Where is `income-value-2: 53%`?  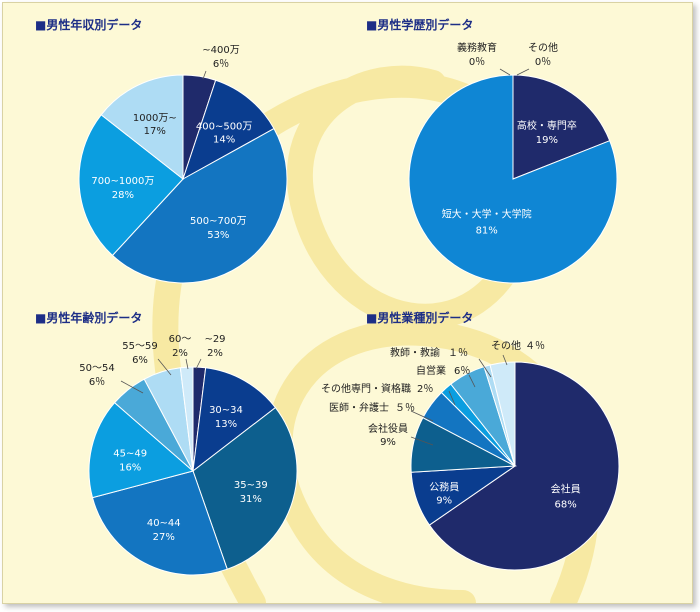 income-value-2: 53% is located at coordinates (218, 235).